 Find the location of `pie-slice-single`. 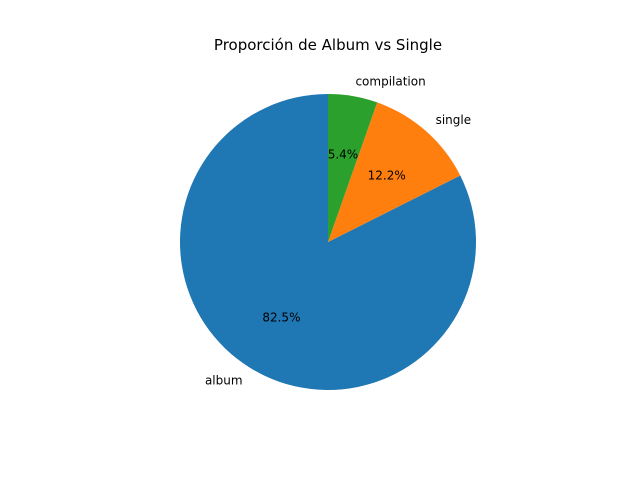

pie-slice-single is located at coordinates (394, 172).